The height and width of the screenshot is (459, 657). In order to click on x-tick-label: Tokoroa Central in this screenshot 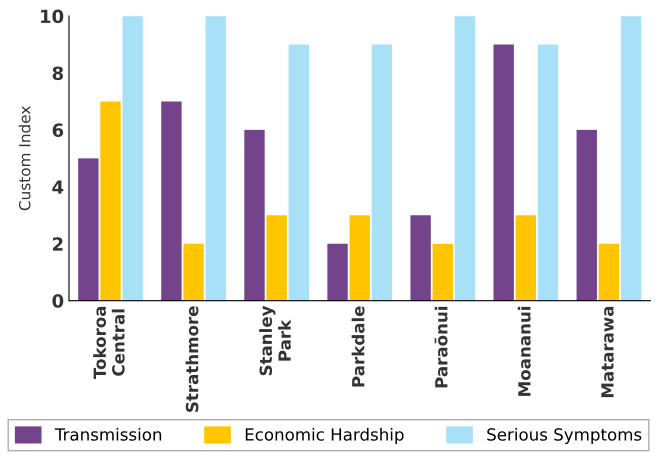, I will do `click(109, 343)`.